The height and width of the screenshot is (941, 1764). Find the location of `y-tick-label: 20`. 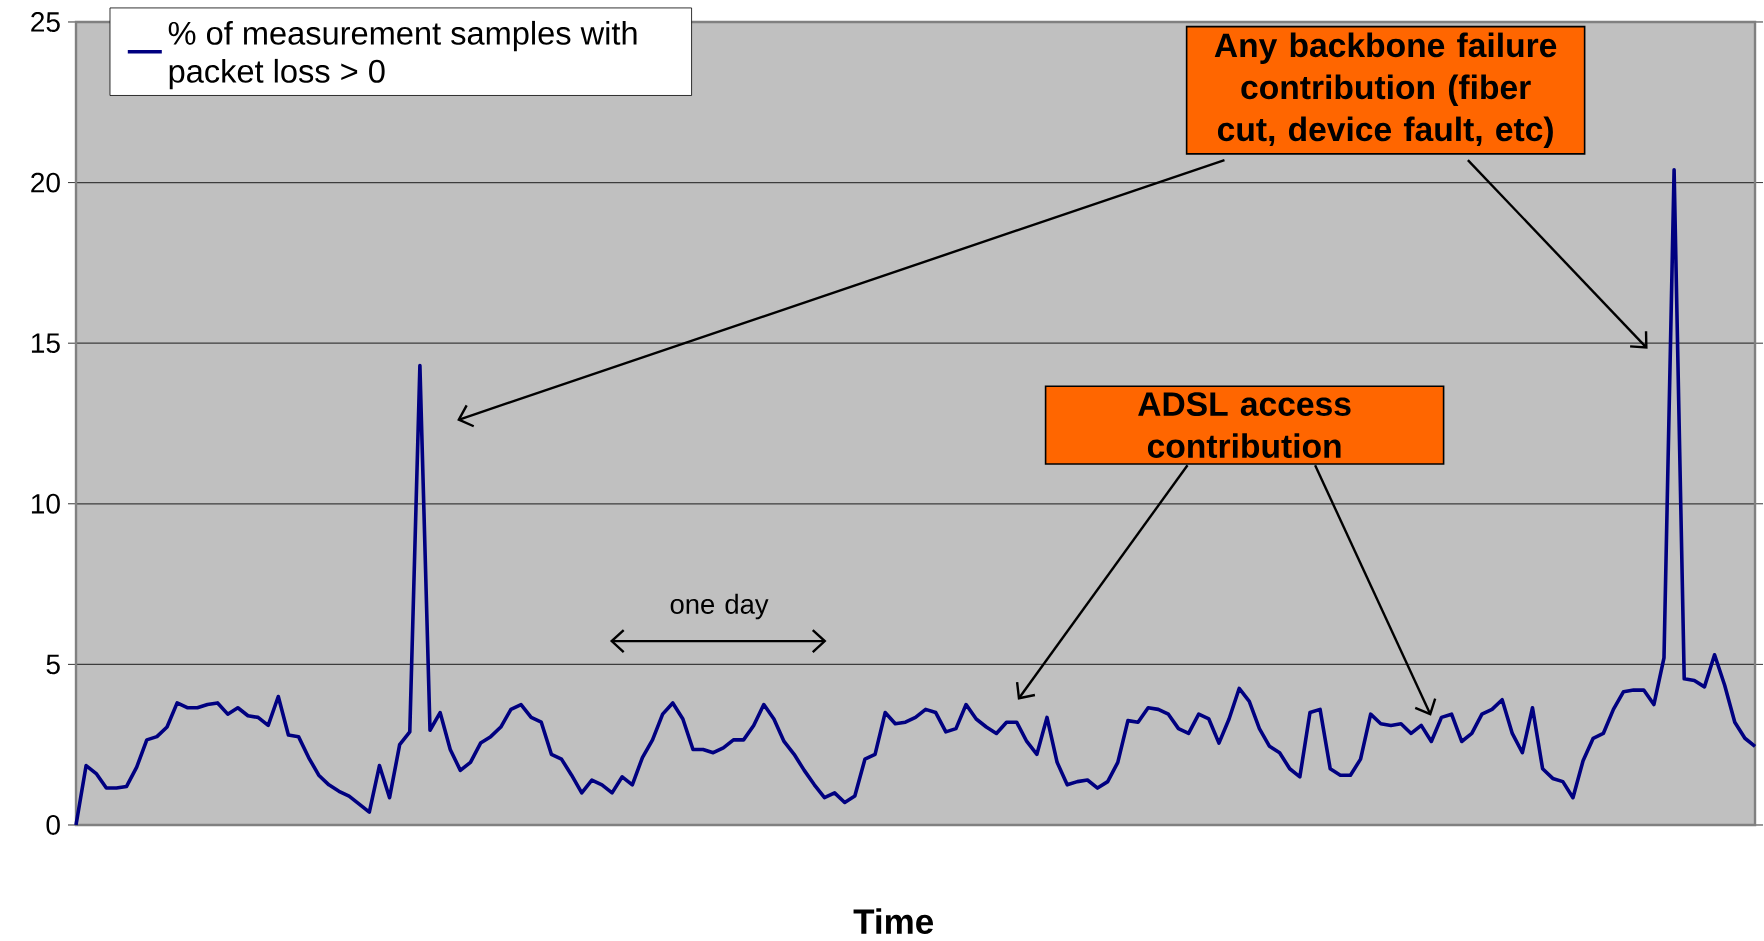

y-tick-label: 20 is located at coordinates (45, 182).